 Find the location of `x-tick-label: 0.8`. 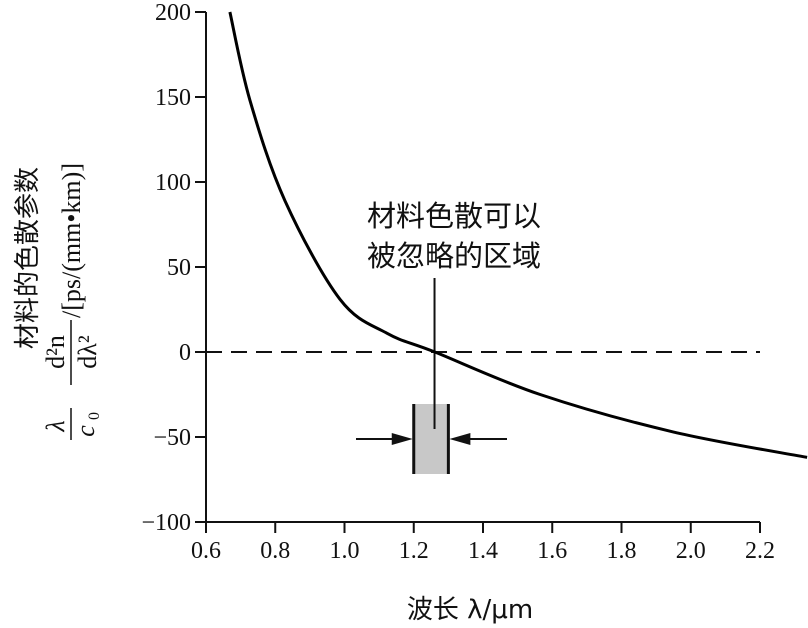

x-tick-label: 0.8 is located at coordinates (275, 551).